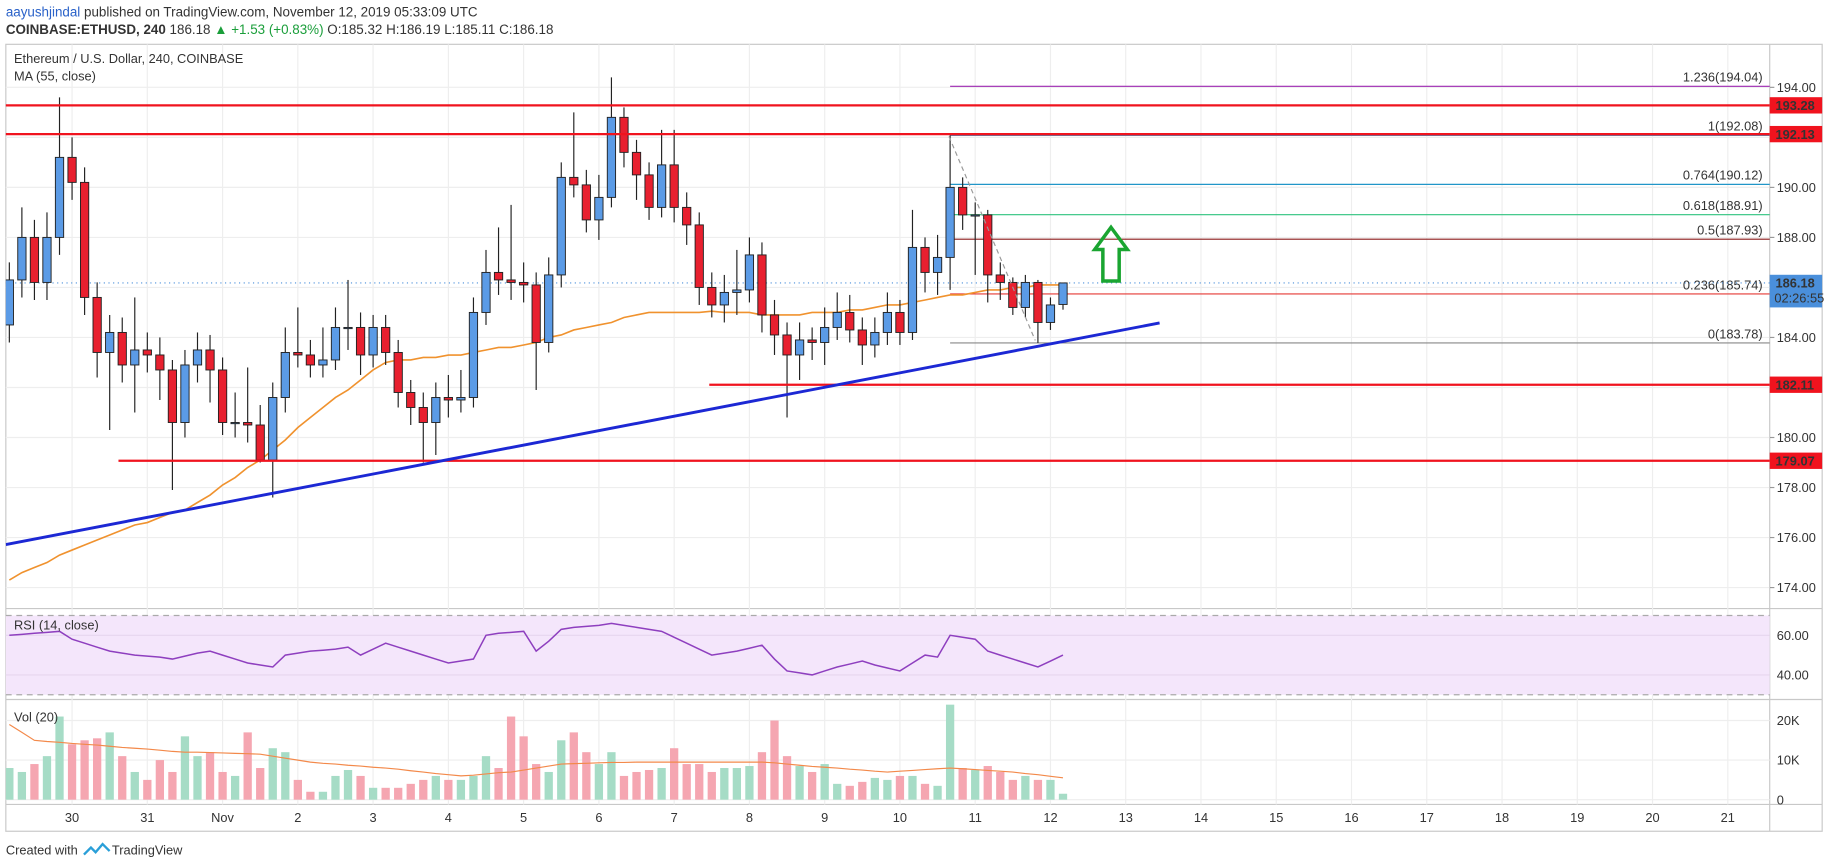 Image resolution: width=1828 pixels, height=868 pixels. Describe the element at coordinates (86, 29) in the screenshot. I see `symbol: COINBASE:ETHUSD, 240` at that location.